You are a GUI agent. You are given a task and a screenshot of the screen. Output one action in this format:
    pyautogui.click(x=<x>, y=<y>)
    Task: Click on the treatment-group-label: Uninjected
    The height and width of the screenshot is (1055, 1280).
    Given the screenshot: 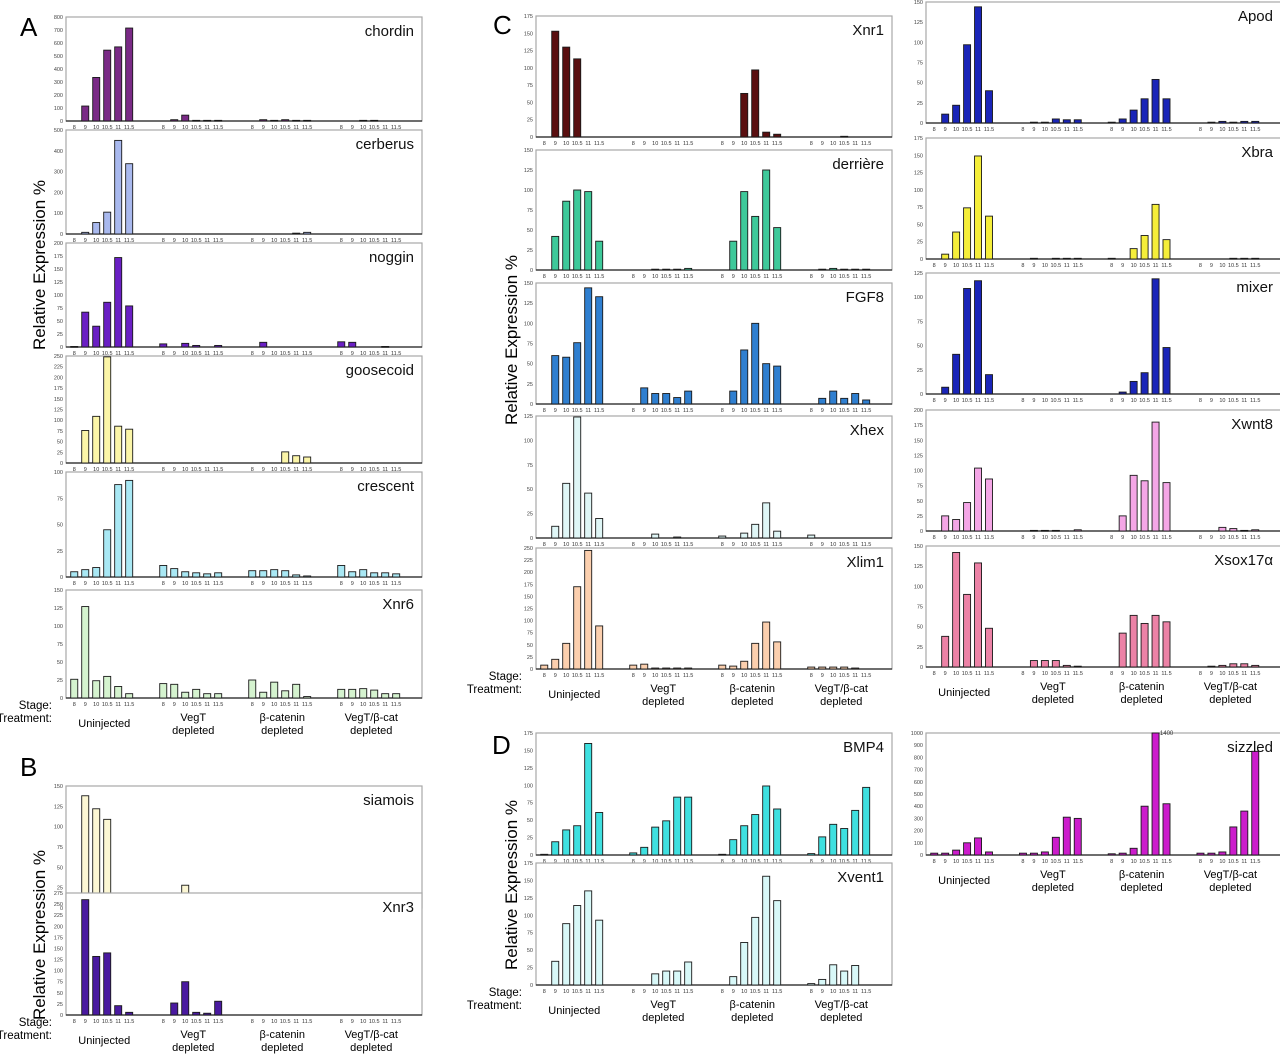 What is the action you would take?
    pyautogui.click(x=104, y=1041)
    